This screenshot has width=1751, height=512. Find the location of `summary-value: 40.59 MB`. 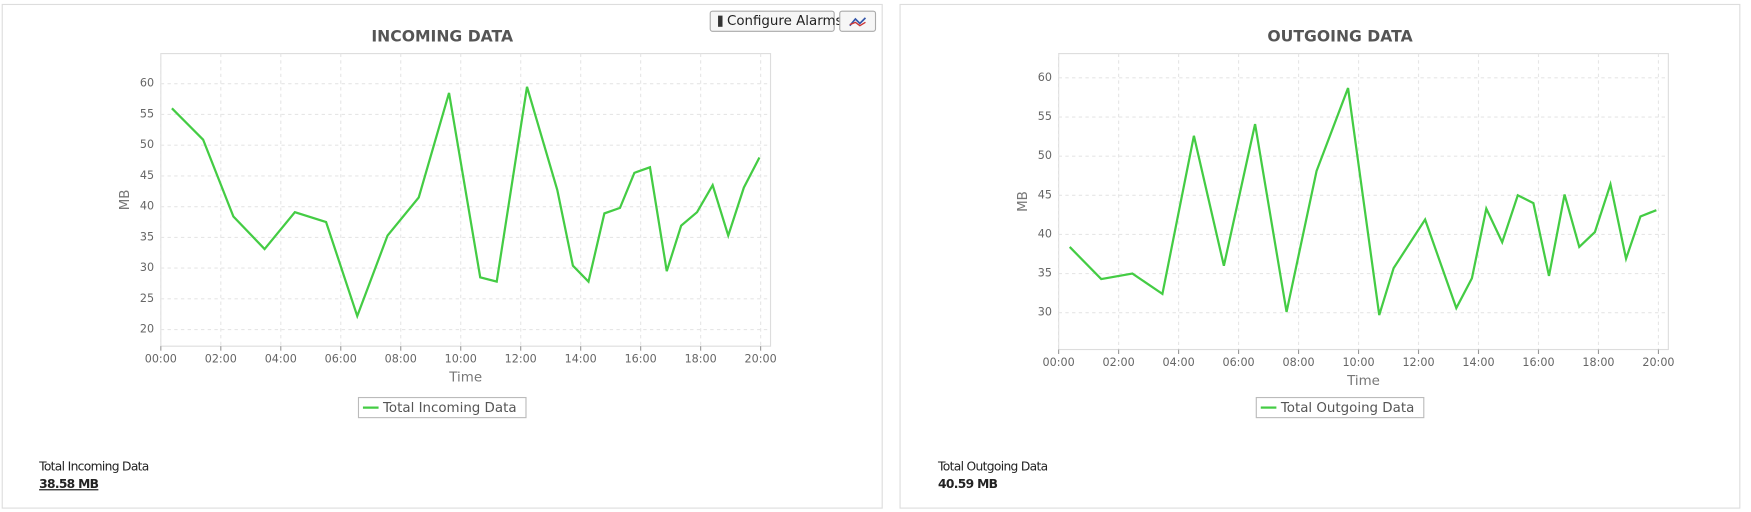

summary-value: 40.59 MB is located at coordinates (968, 484).